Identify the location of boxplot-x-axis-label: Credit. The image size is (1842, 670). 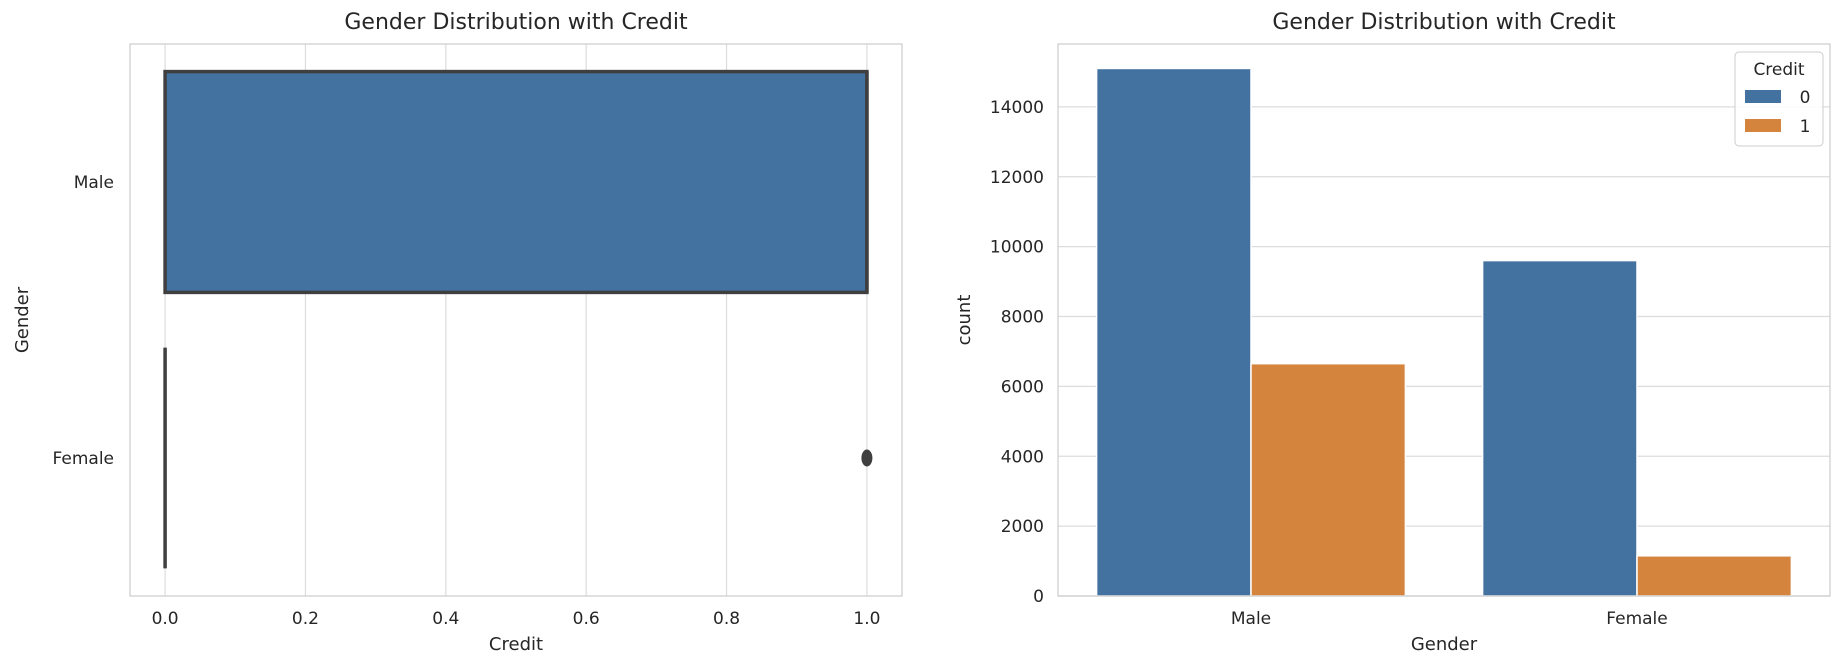
(516, 644).